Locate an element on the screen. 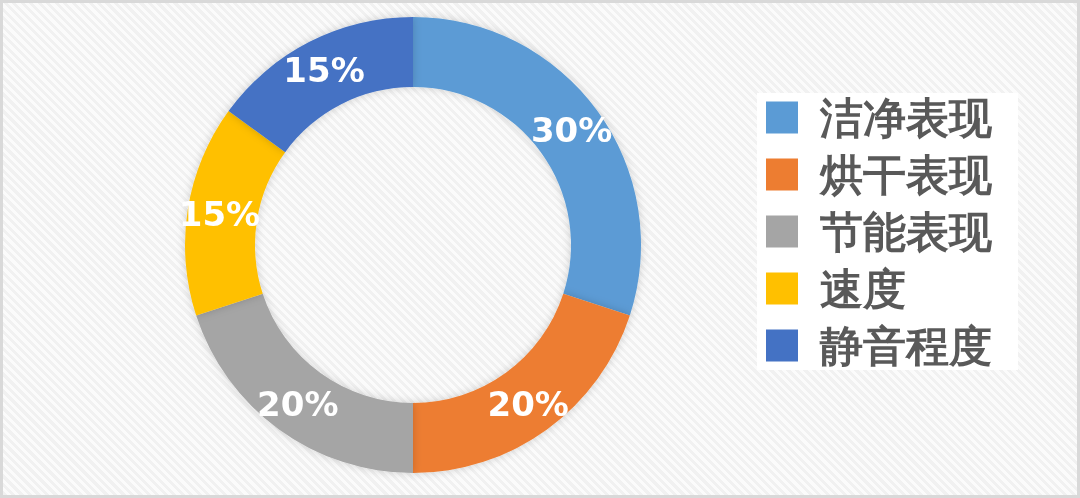  legend-label: 静音程度 is located at coordinates (905, 345).